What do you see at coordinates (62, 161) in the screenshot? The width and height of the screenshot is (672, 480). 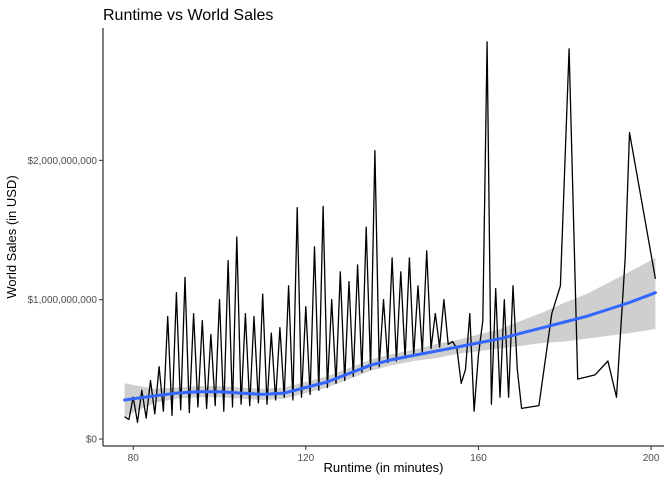 I see `y-tick-label: $2,000,000,000` at bounding box center [62, 161].